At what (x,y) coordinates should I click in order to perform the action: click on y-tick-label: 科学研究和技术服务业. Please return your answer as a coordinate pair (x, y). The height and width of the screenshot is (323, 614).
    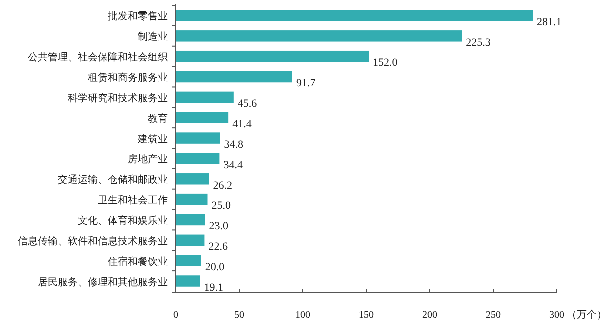
    Looking at the image, I should click on (118, 98).